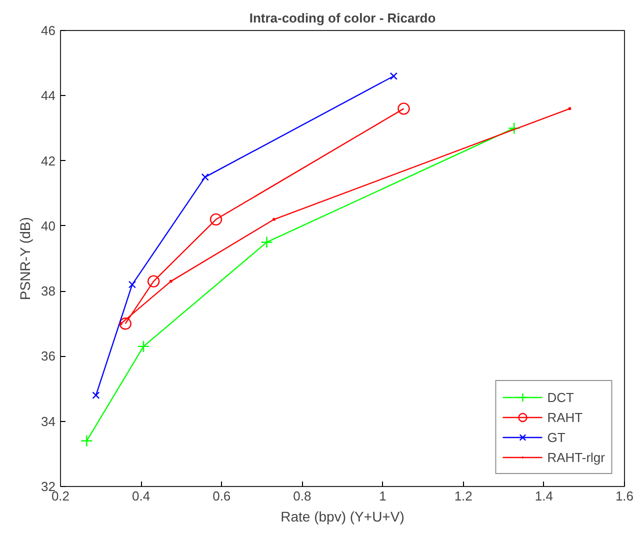 This screenshot has width=641, height=541. I want to click on x-tick-label: 1.2, so click(463, 496).